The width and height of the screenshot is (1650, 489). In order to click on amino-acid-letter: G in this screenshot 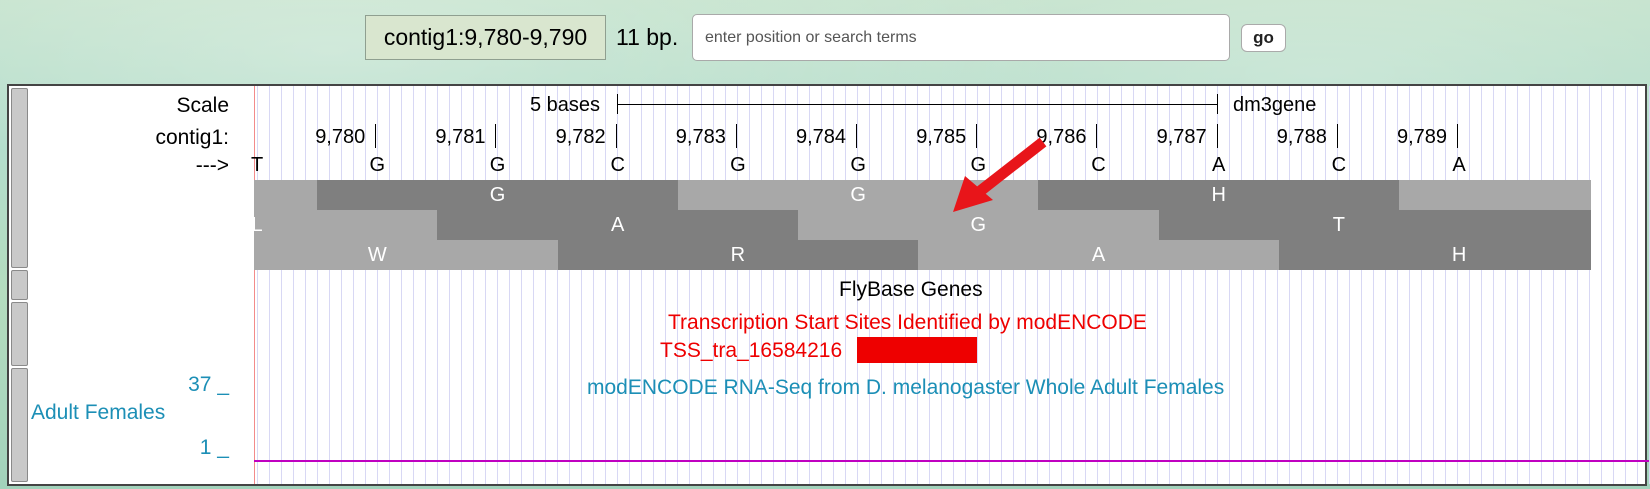, I will do `click(858, 195)`.